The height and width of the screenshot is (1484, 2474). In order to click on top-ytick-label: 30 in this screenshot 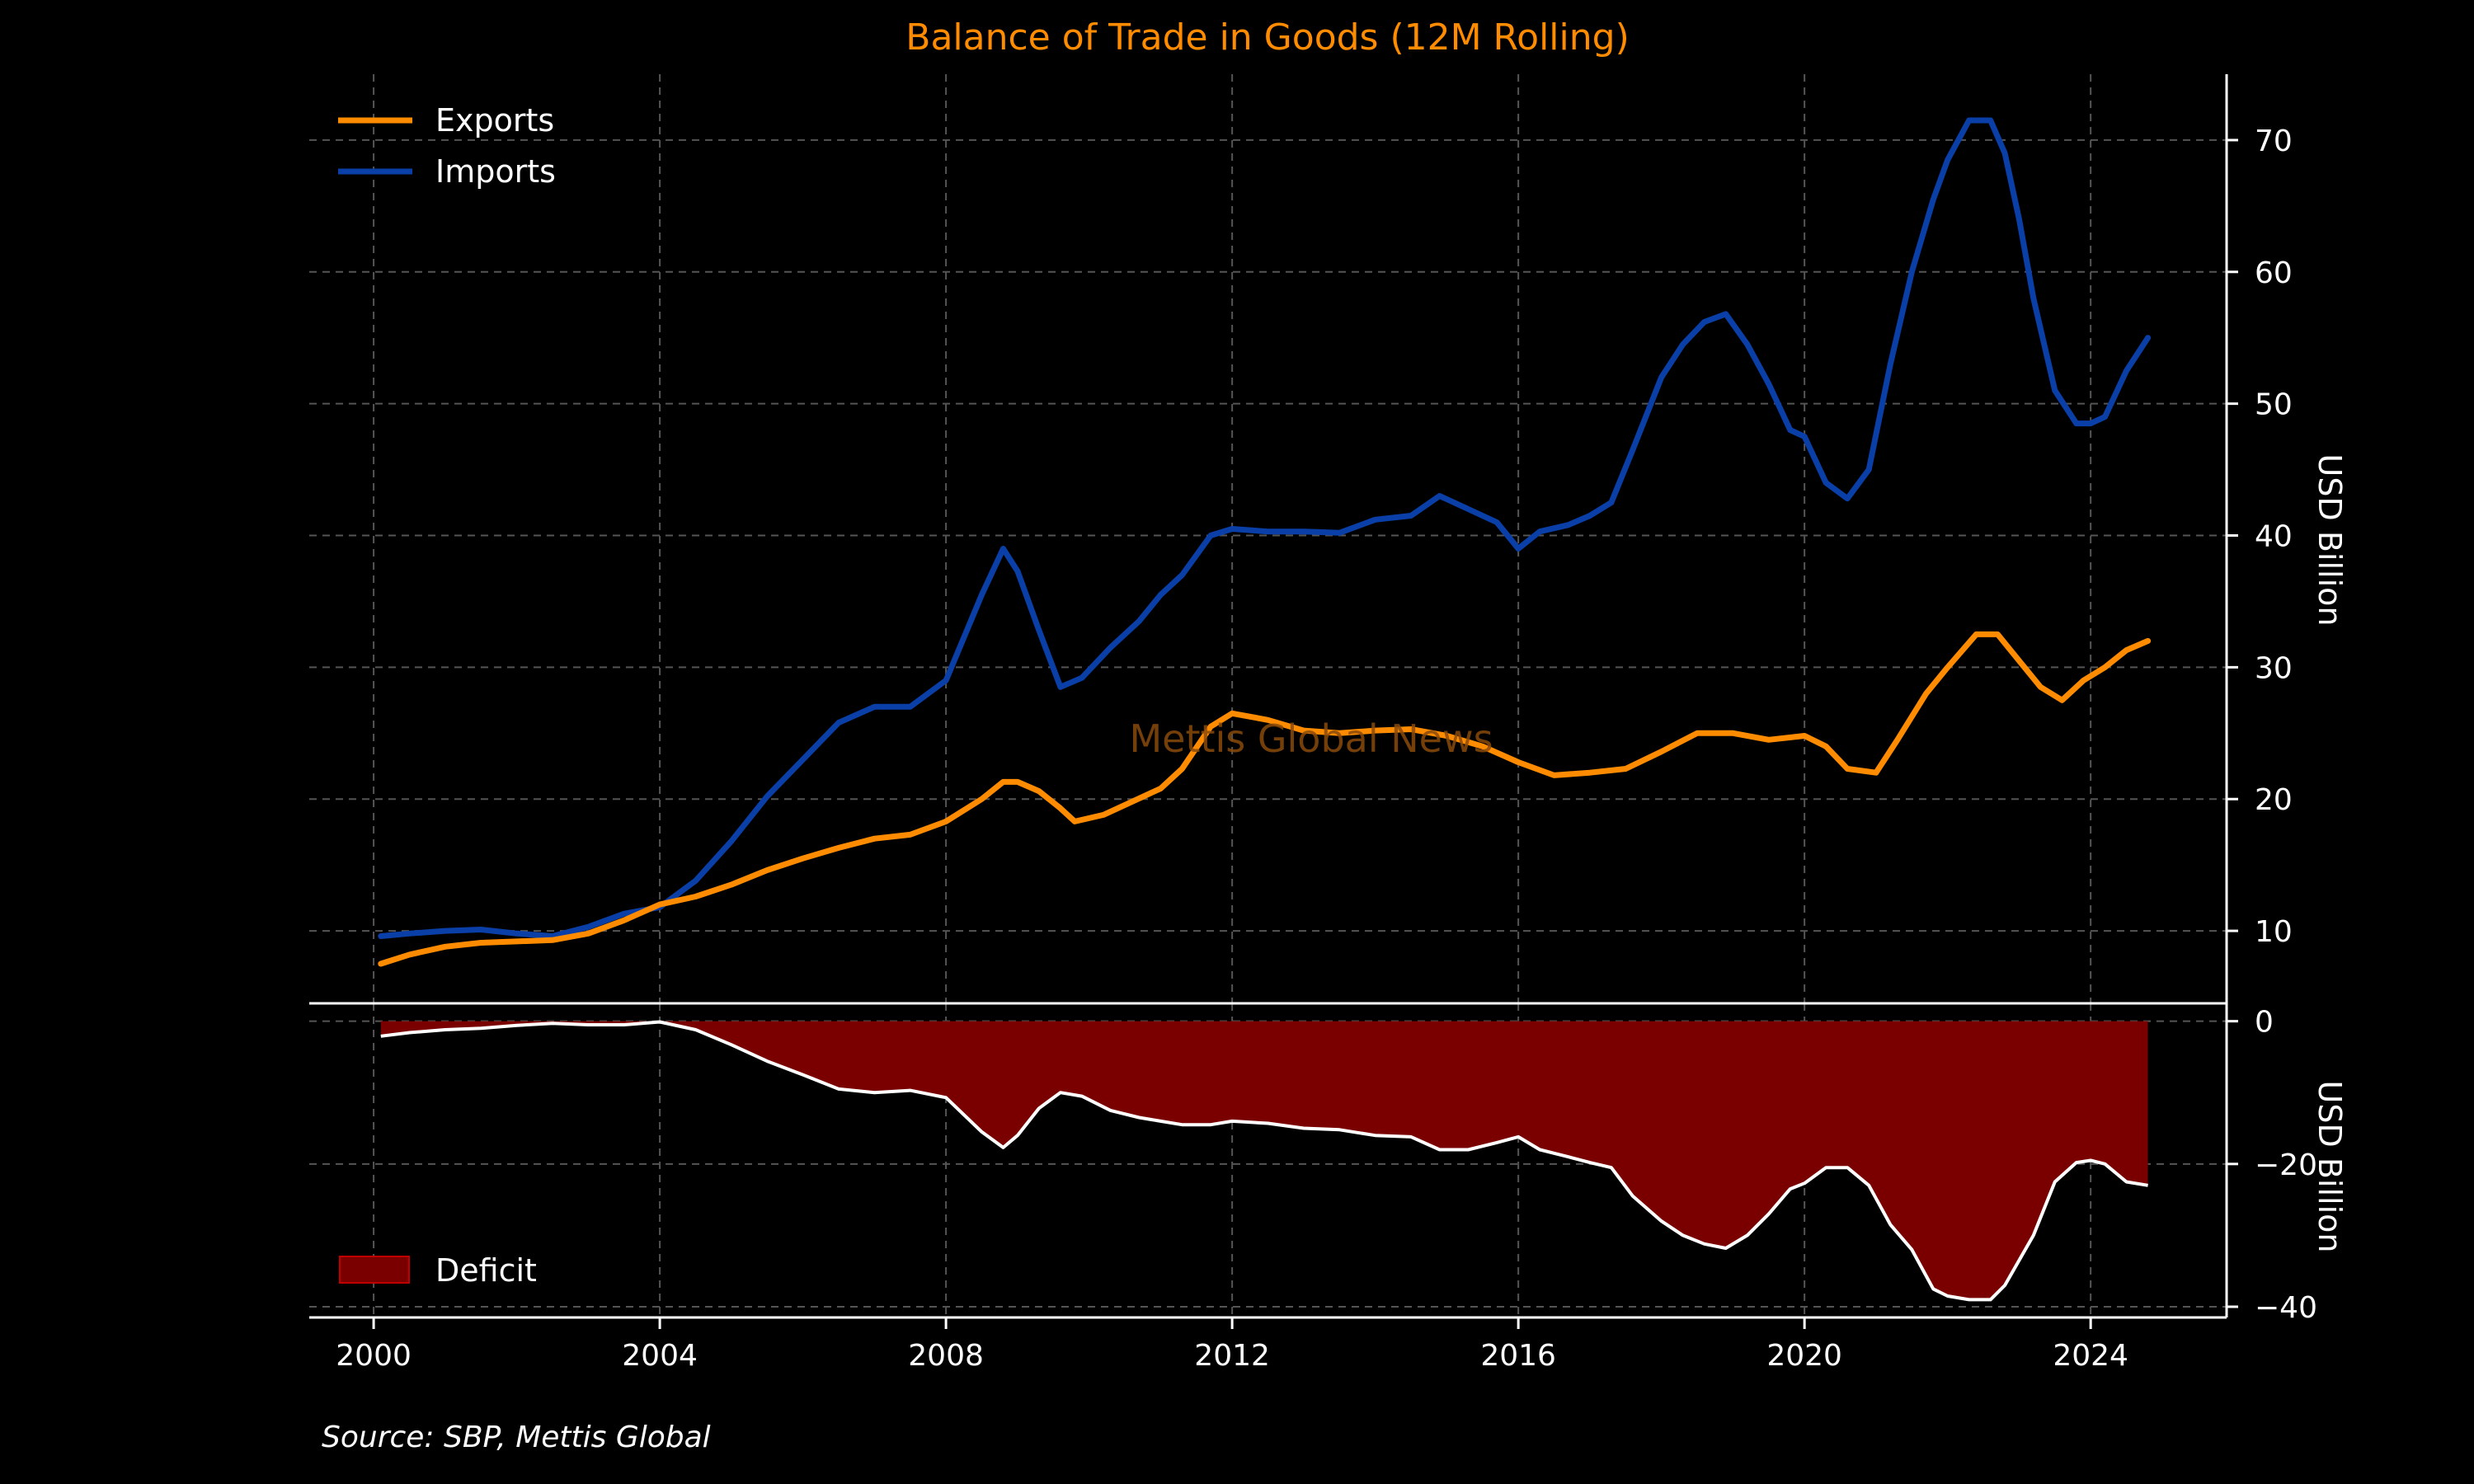, I will do `click(2274, 668)`.